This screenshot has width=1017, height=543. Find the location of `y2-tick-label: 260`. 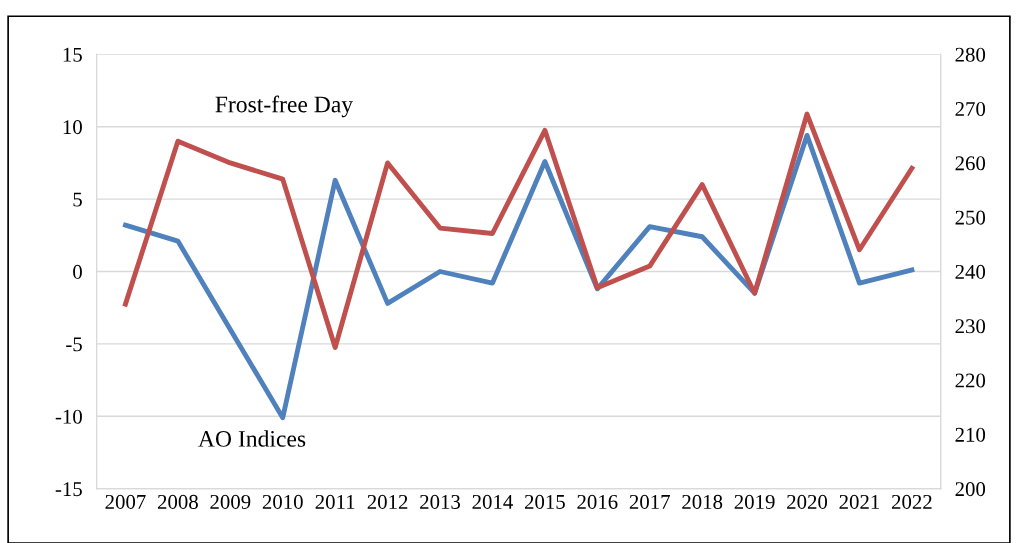

y2-tick-label: 260 is located at coordinates (970, 163).